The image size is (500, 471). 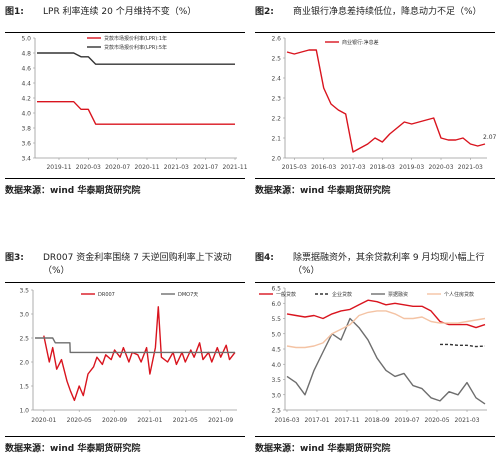 What do you see at coordinates (352, 167) in the screenshot?
I see `x-tick-label: 2017-03` at bounding box center [352, 167].